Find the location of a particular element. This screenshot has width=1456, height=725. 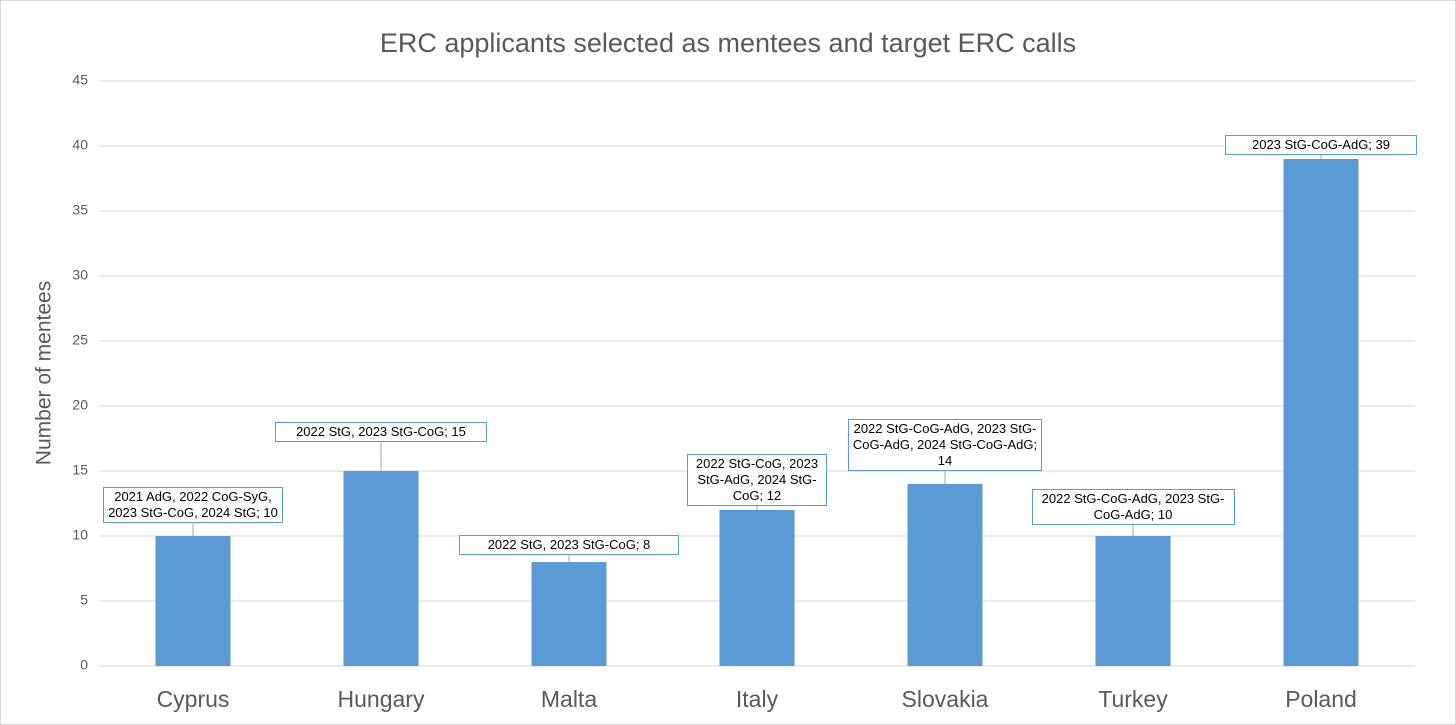

y-tick-label: 0 is located at coordinates (84, 665).